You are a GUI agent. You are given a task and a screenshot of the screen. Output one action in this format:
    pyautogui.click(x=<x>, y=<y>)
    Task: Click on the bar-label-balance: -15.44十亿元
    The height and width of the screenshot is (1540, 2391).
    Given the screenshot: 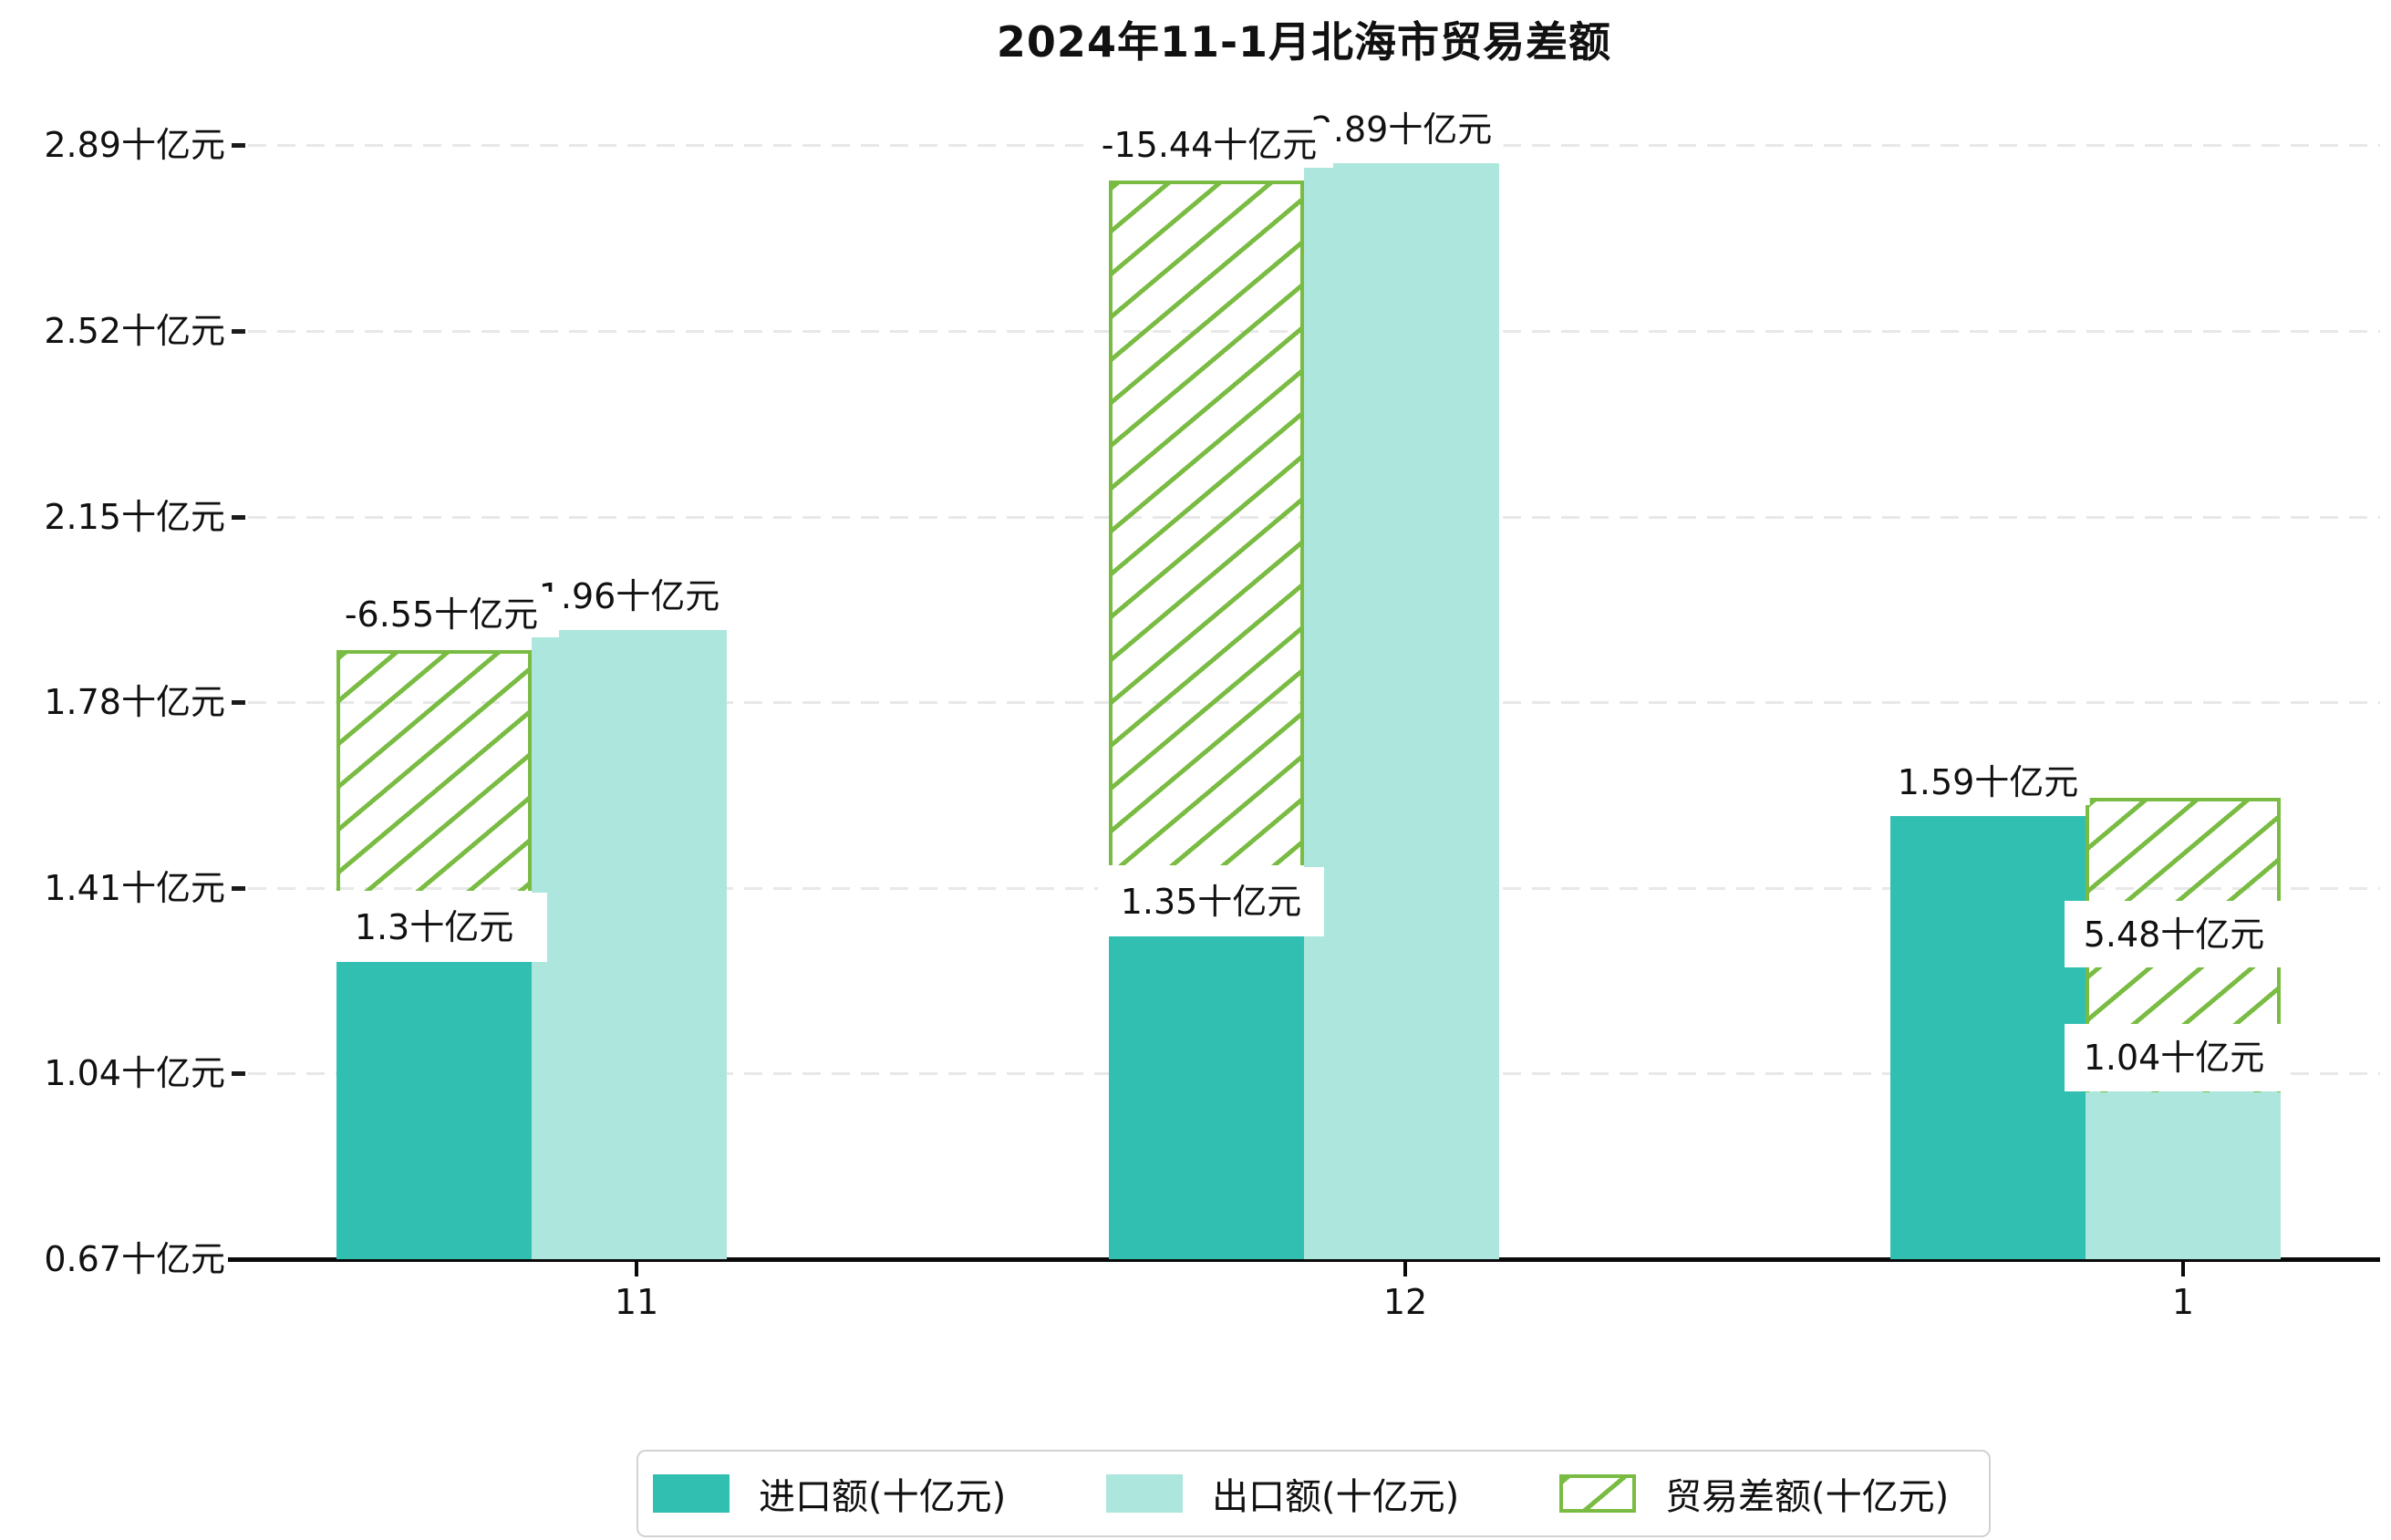 What is the action you would take?
    pyautogui.click(x=1209, y=145)
    